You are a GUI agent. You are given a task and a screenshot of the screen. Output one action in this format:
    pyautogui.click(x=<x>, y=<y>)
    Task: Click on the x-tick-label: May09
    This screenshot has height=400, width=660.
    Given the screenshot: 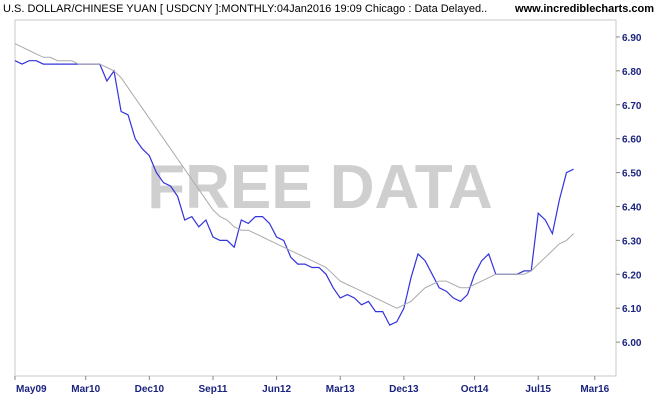 What is the action you would take?
    pyautogui.click(x=31, y=389)
    